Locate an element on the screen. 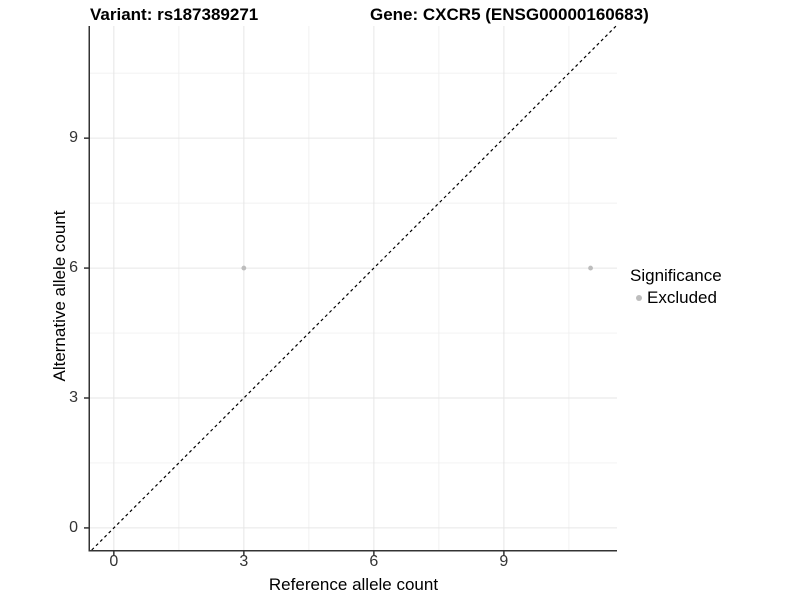 The image size is (800, 600). x-tick-label: 9 is located at coordinates (504, 561).